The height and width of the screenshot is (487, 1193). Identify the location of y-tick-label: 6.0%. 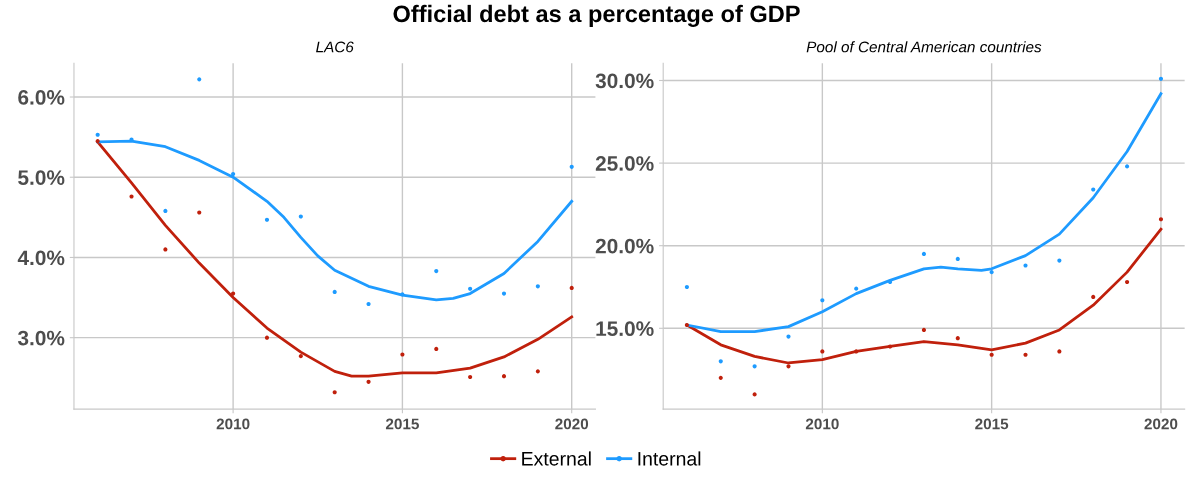
(41, 97).